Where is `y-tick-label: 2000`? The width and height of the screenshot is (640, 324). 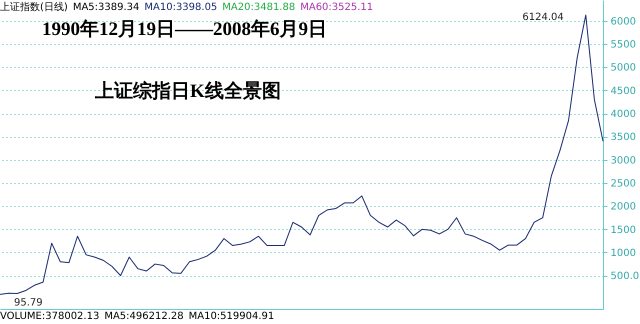 y-tick-label: 2000 is located at coordinates (623, 207).